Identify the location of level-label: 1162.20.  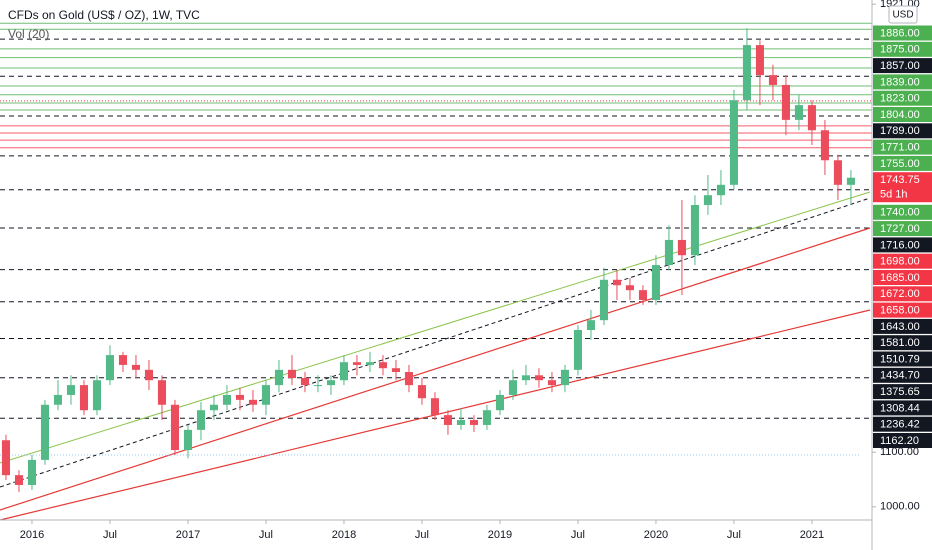
(899, 441).